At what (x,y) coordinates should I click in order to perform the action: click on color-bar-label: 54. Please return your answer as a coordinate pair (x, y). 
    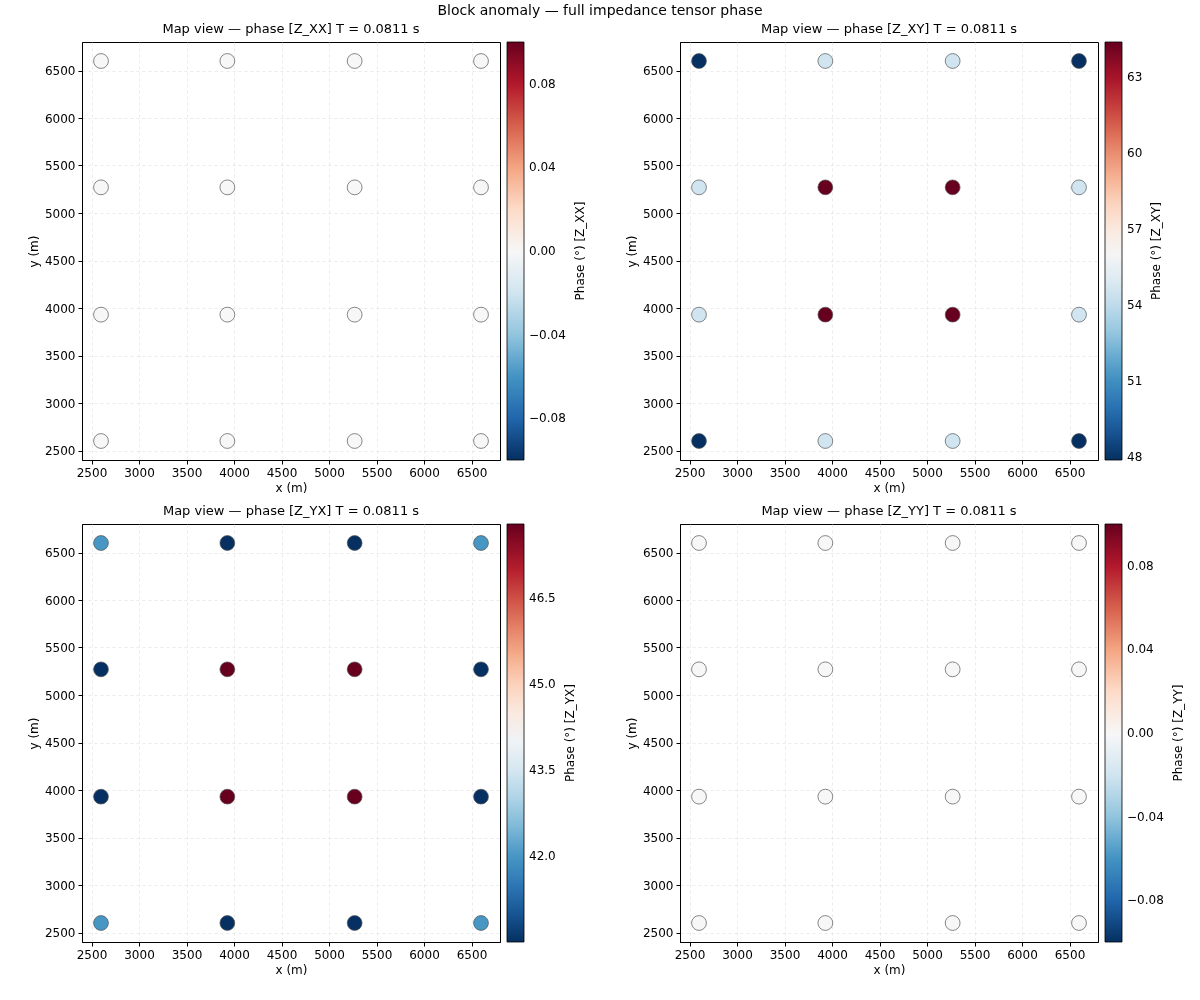
    Looking at the image, I should click on (1135, 305).